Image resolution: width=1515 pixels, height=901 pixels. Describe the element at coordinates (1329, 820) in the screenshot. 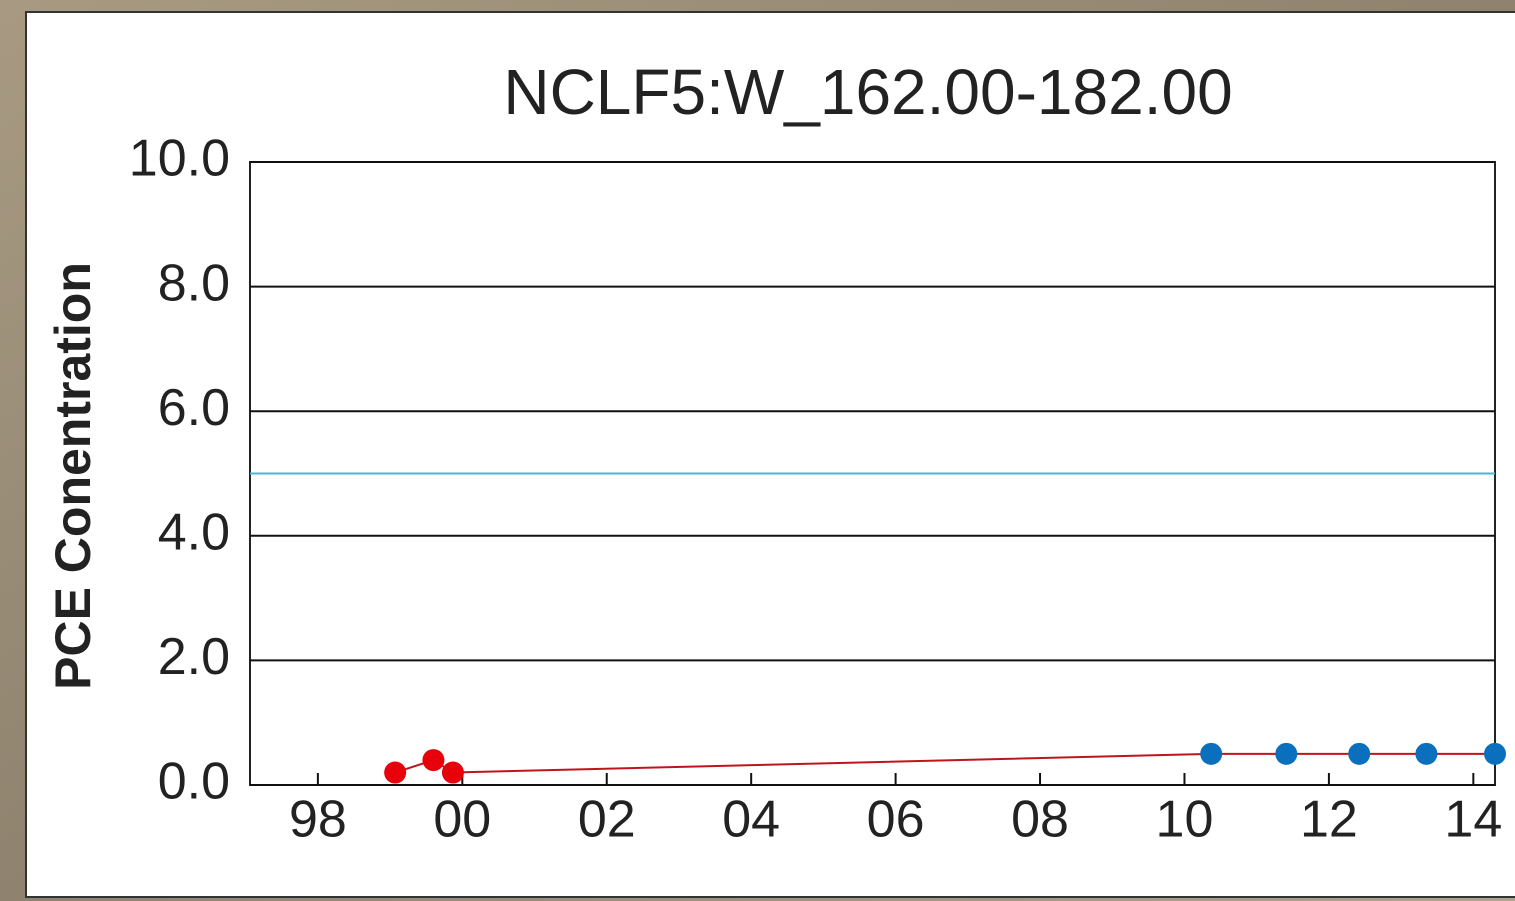

I see `x-tick-label: 12` at that location.